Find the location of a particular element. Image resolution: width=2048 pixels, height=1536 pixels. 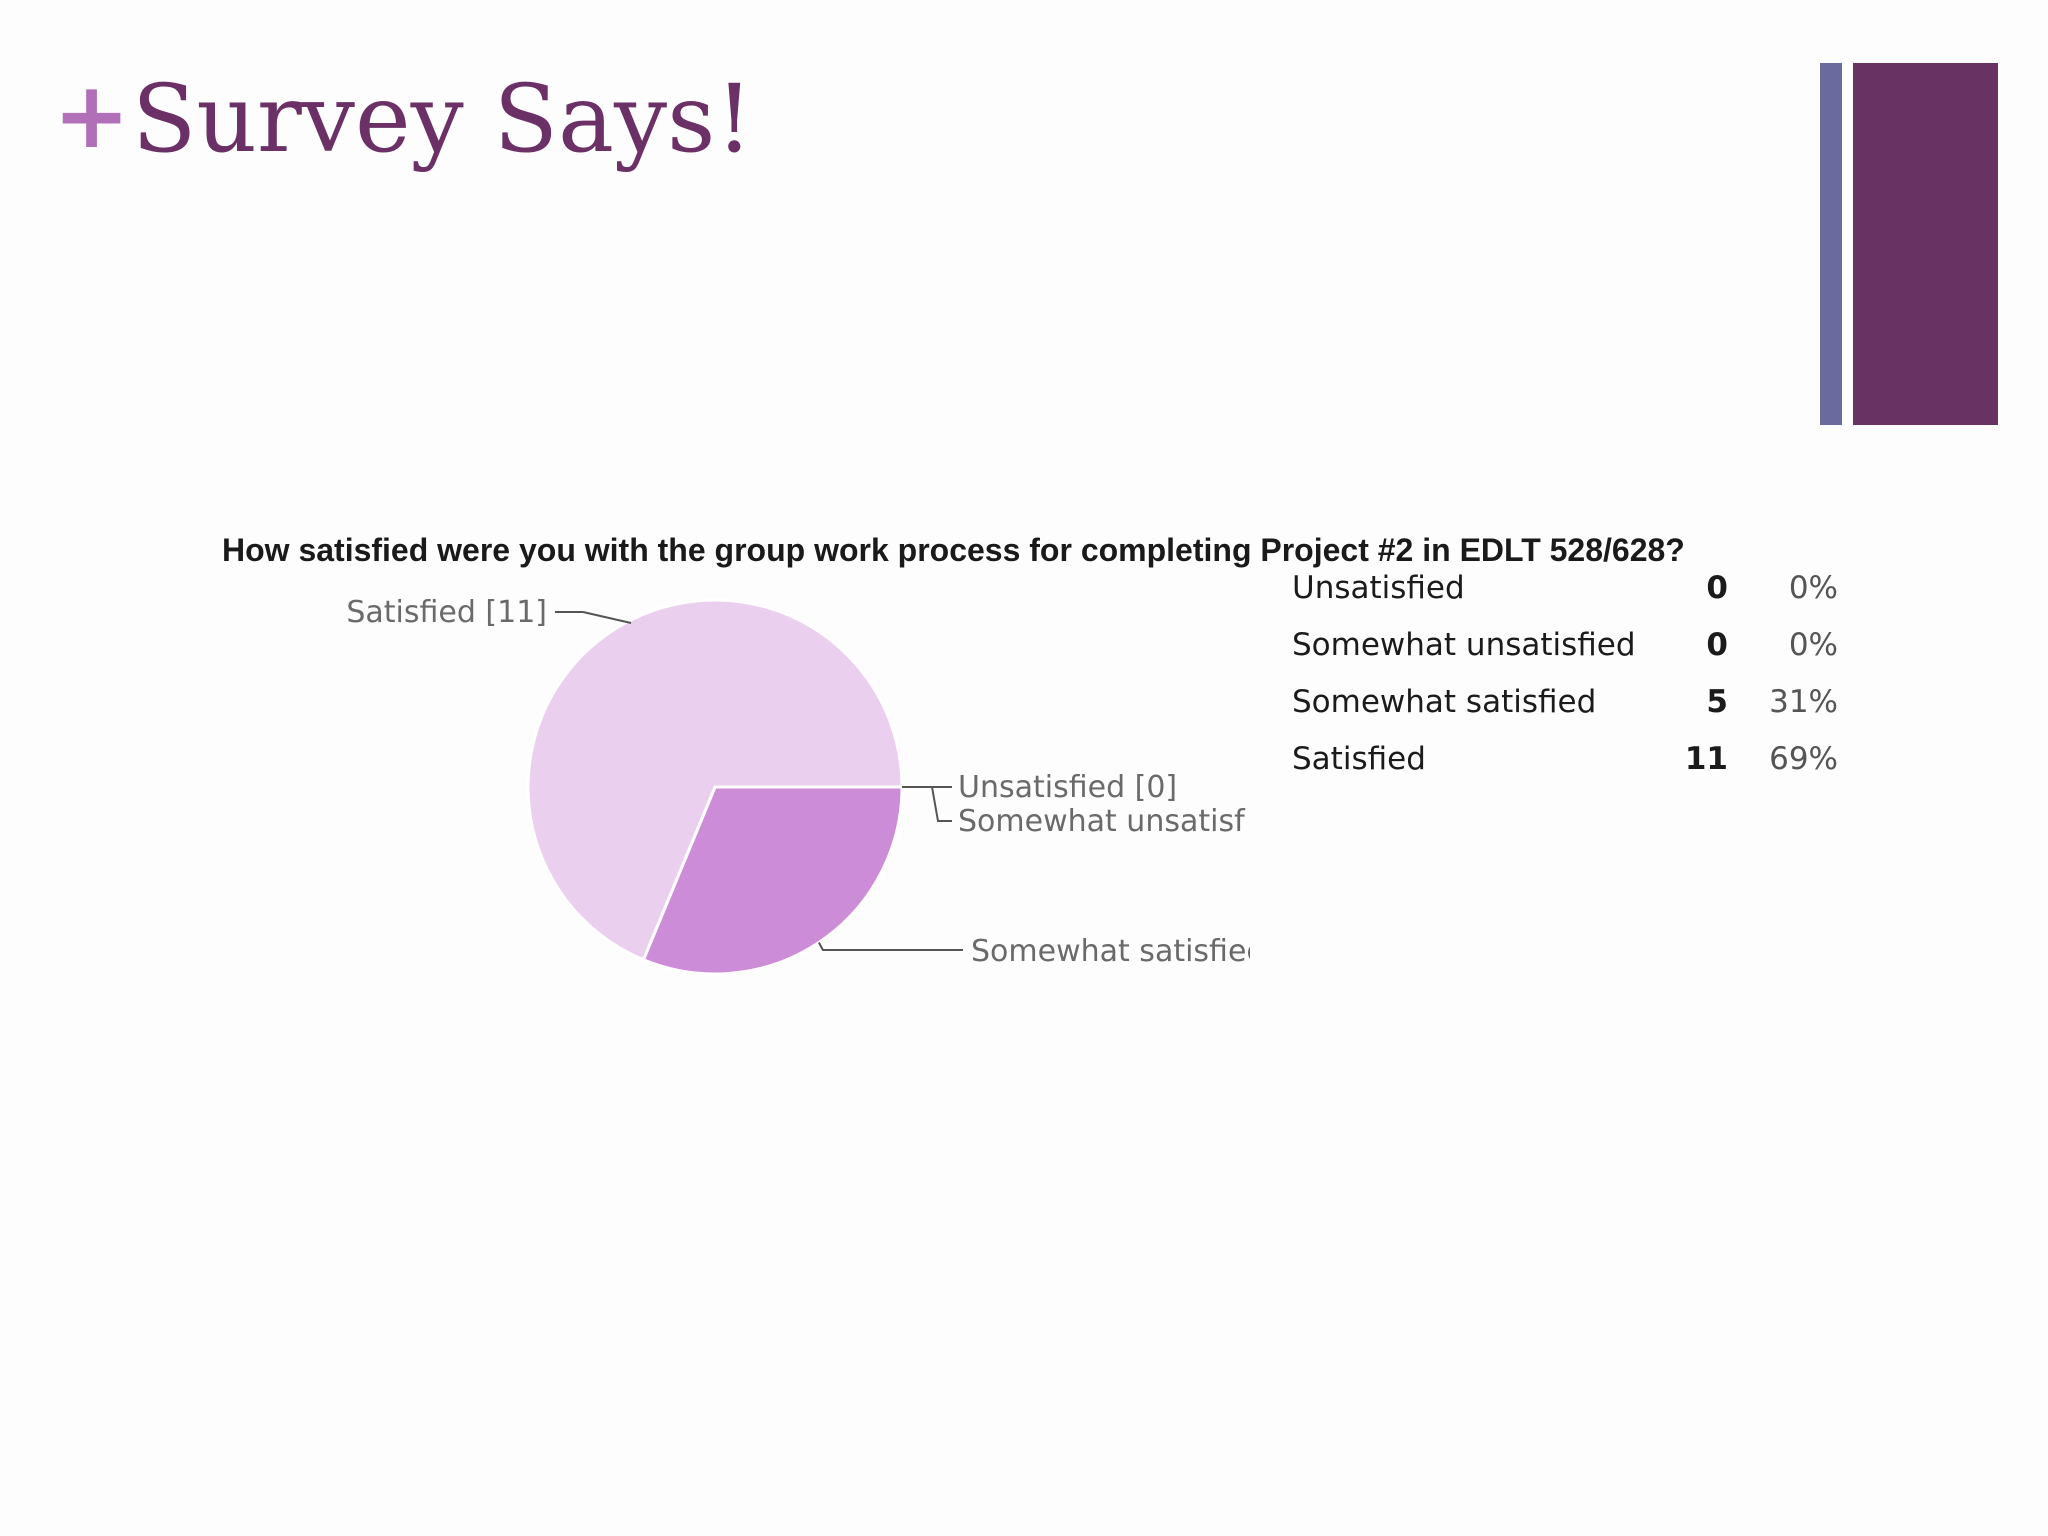

summary-row: Unsatisfied 0 0% is located at coordinates (1569, 598).